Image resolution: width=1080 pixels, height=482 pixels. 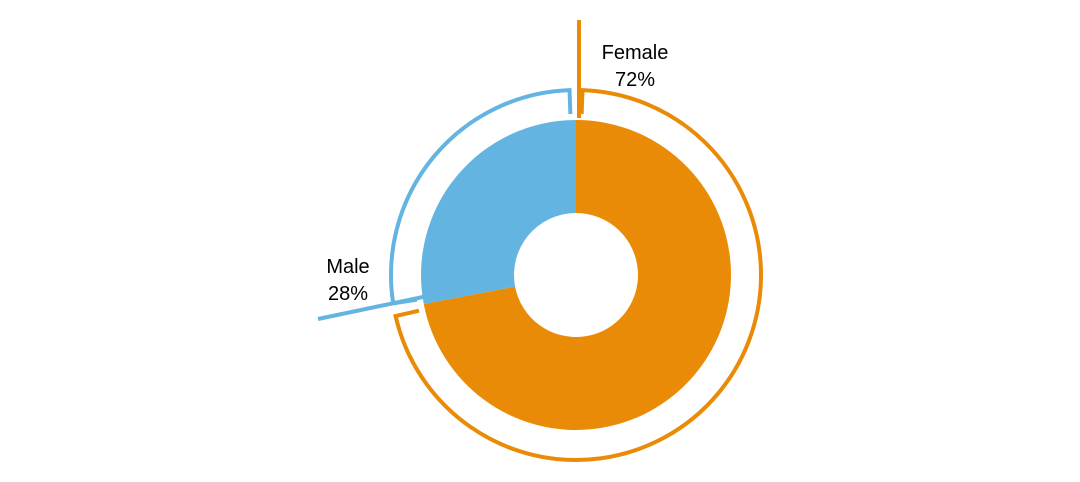 What do you see at coordinates (348, 294) in the screenshot?
I see `male-value-label: 28%` at bounding box center [348, 294].